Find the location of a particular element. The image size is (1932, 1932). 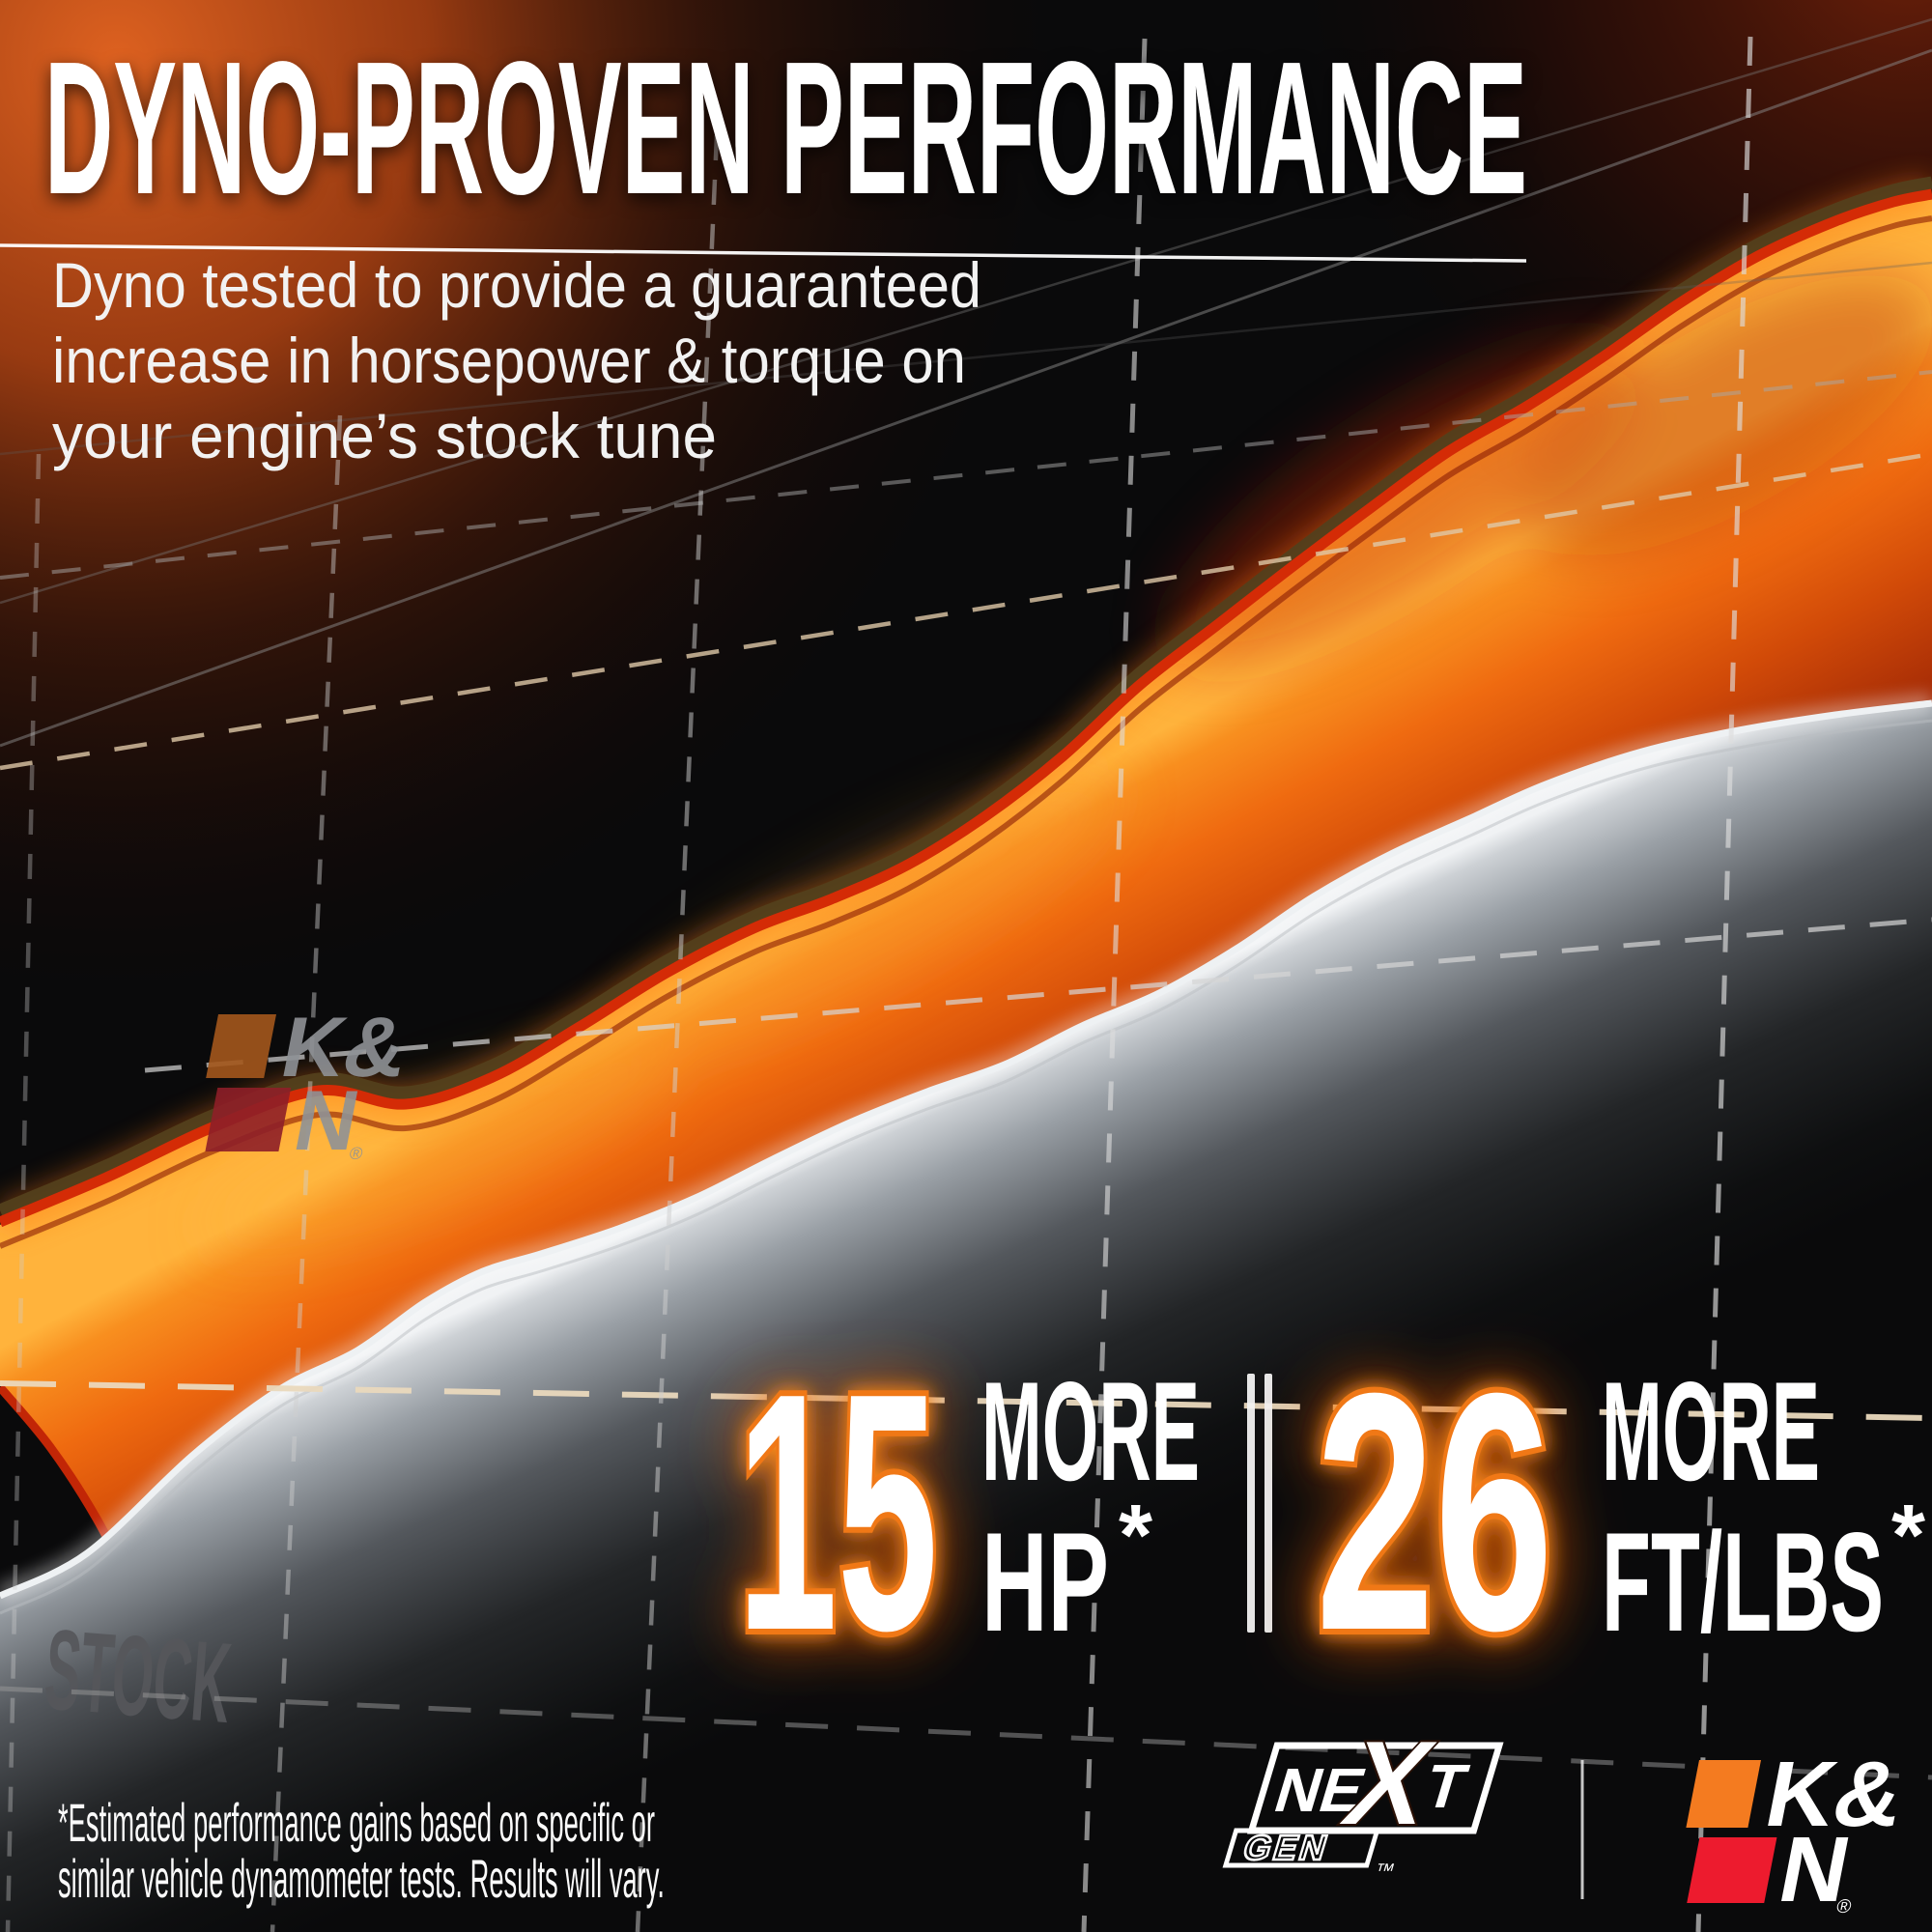

subtitle-line-1: Dyno tested to provide a guaranteed is located at coordinates (516, 285).